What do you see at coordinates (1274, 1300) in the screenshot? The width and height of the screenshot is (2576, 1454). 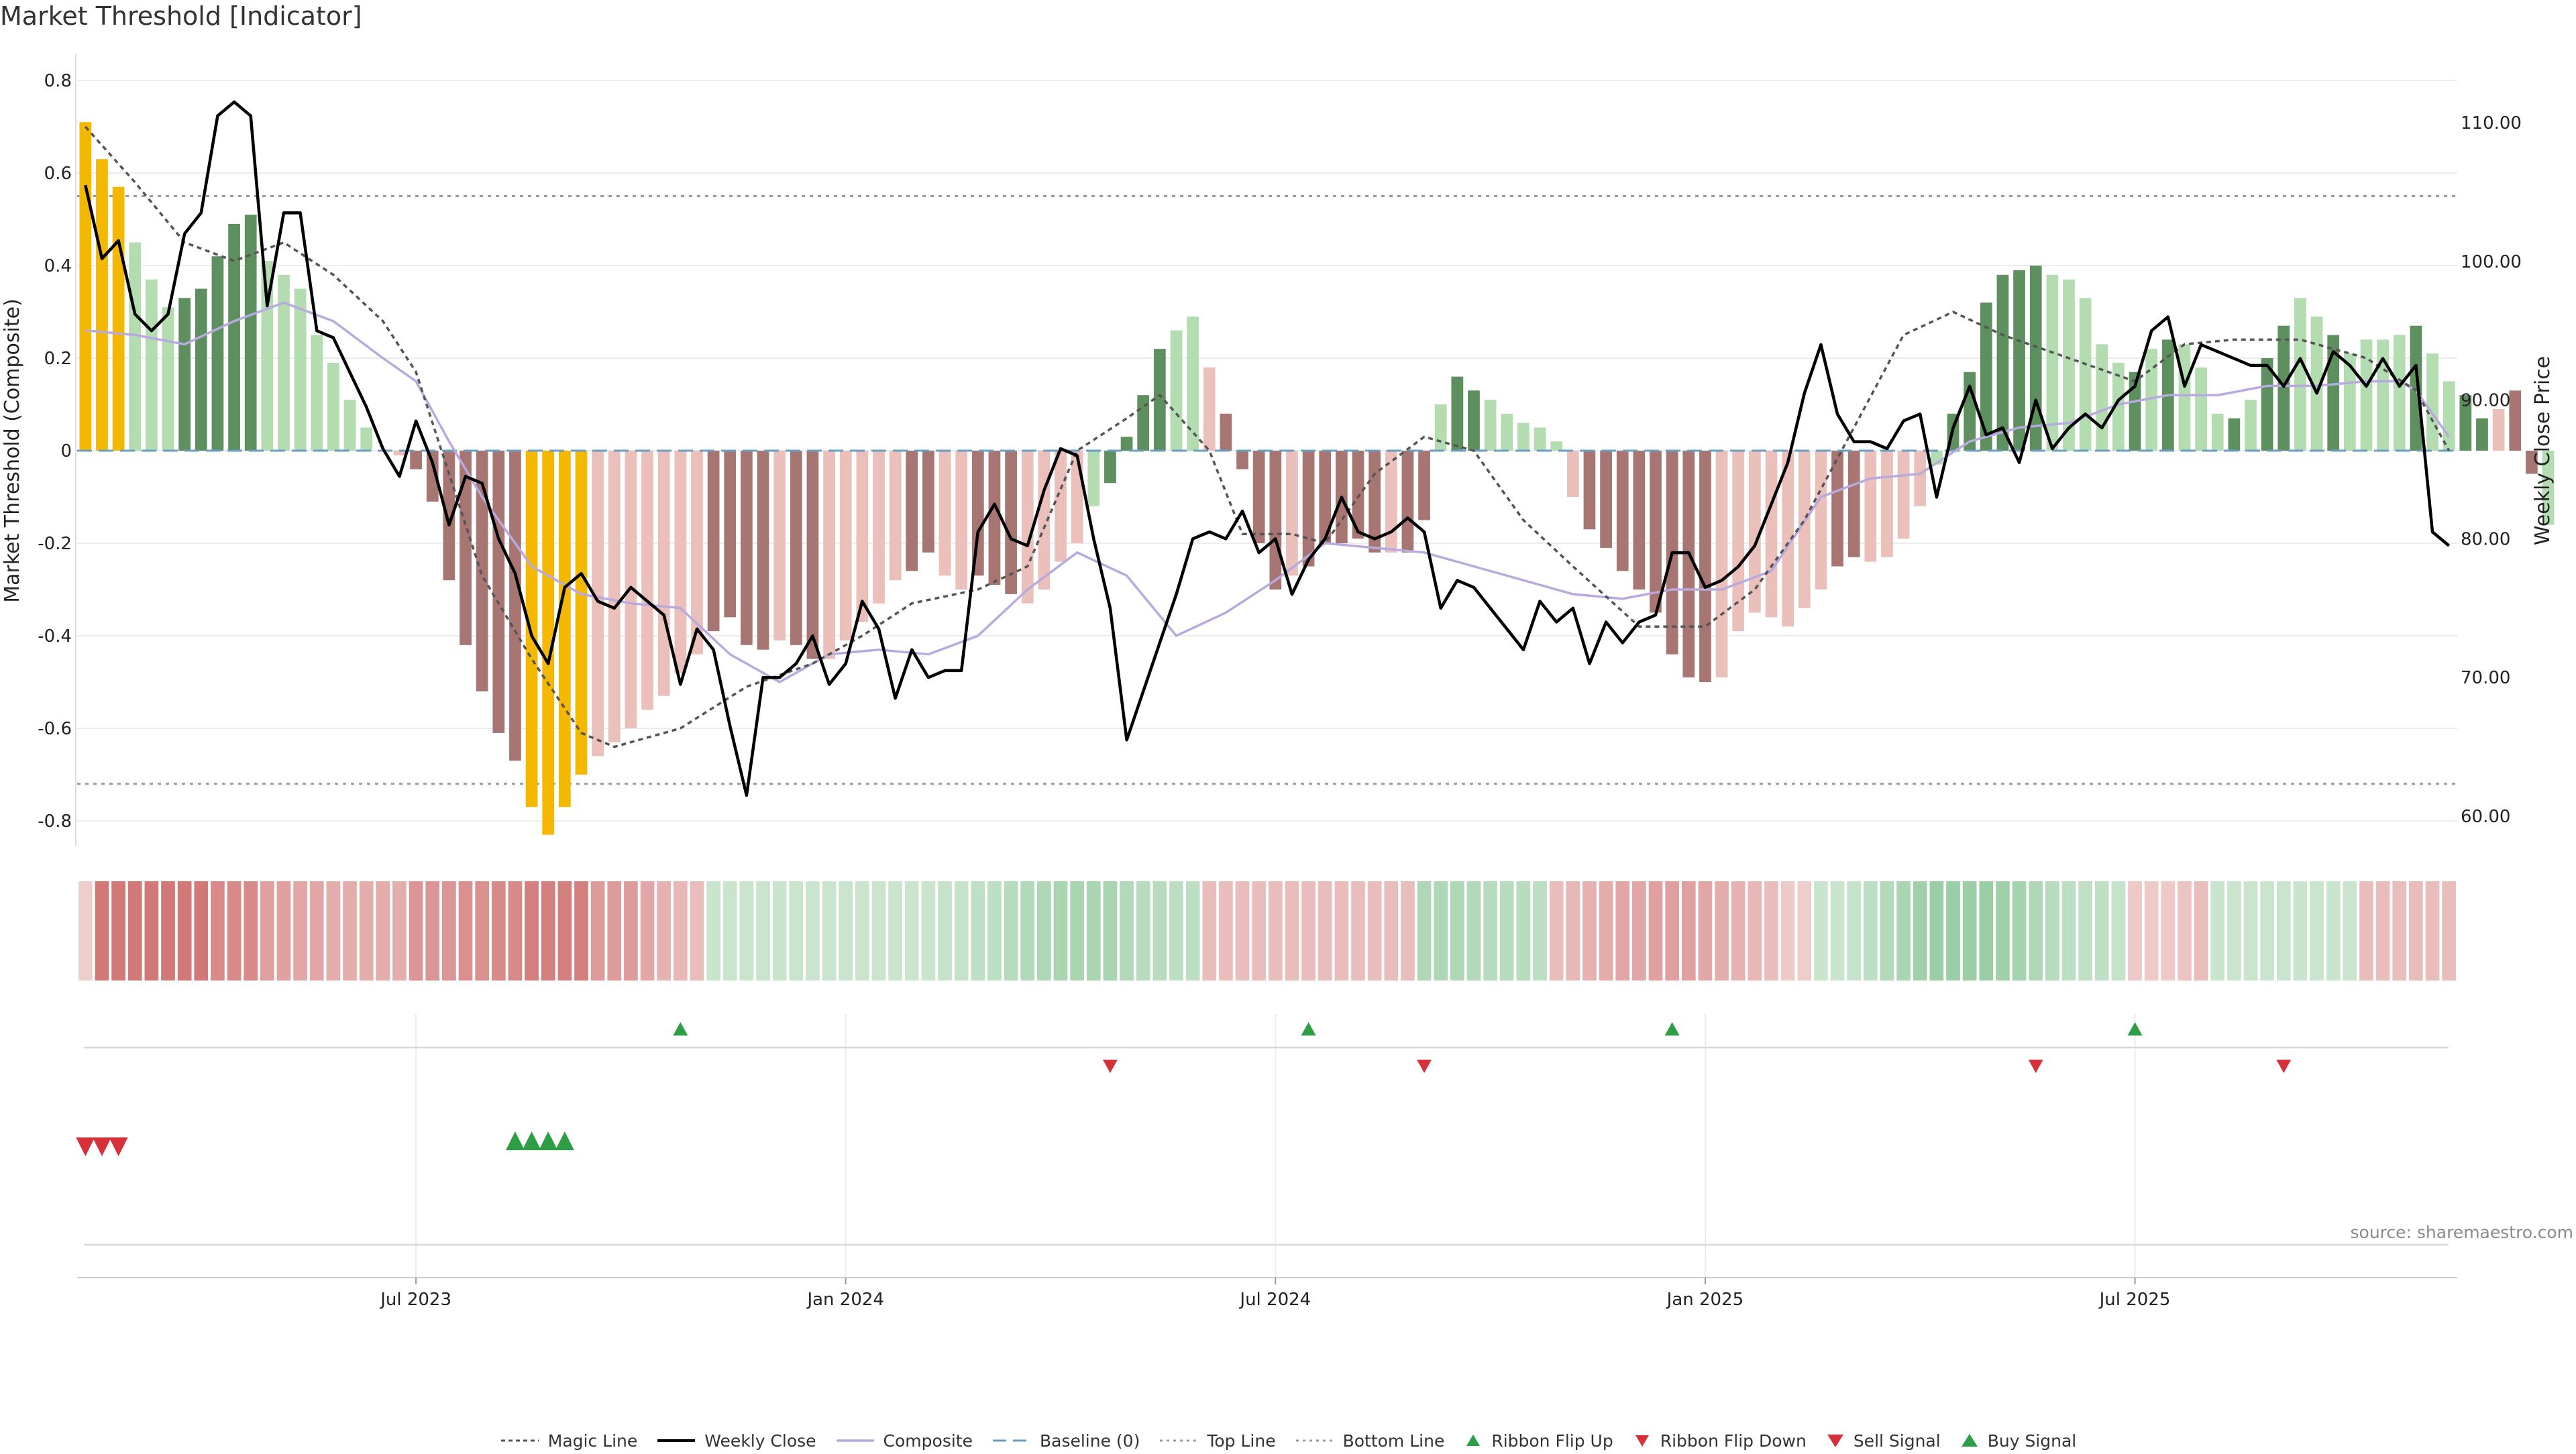 I see `x-tick-label: Jul 2024` at bounding box center [1274, 1300].